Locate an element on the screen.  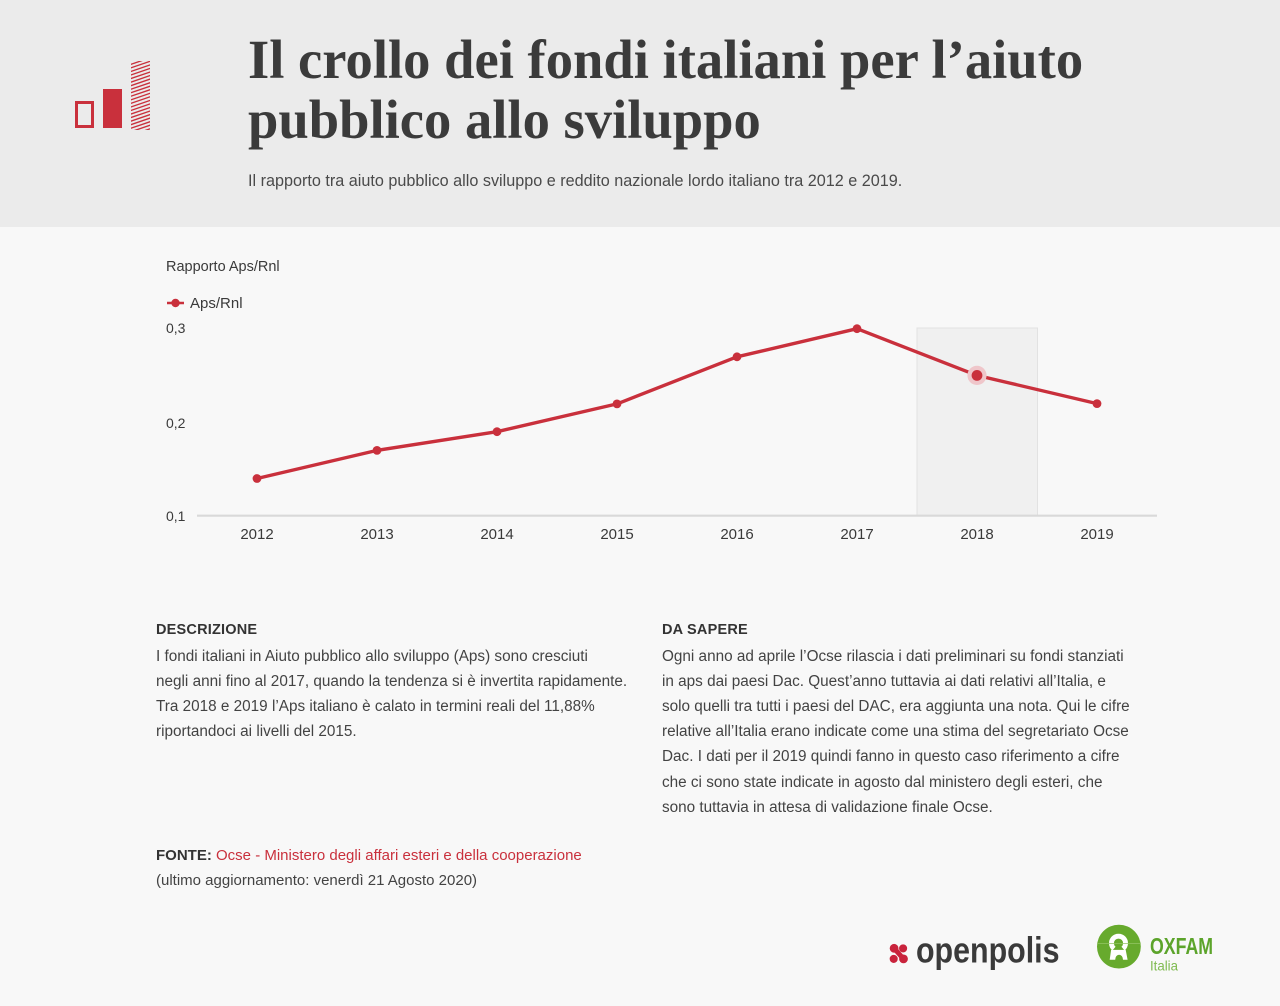
svg-text: 2018 is located at coordinates (976, 534).